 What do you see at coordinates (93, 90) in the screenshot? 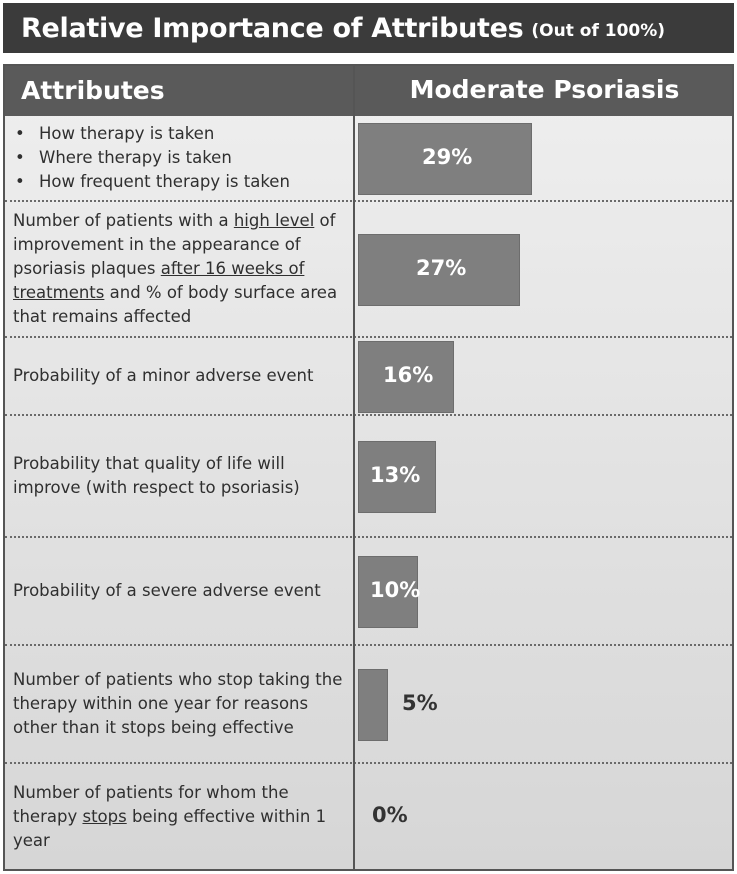
I see `header-attributes: Attributes` at bounding box center [93, 90].